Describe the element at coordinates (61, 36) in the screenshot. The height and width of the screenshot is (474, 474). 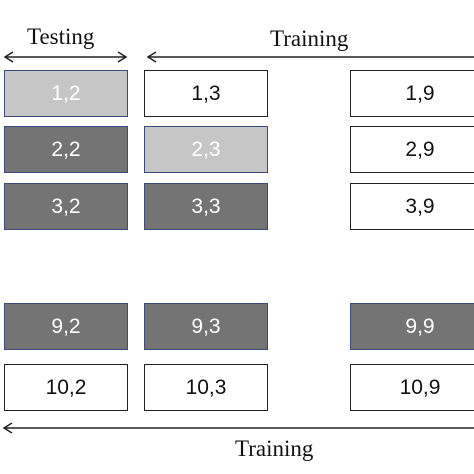
I see `testing-label: Testing` at that location.